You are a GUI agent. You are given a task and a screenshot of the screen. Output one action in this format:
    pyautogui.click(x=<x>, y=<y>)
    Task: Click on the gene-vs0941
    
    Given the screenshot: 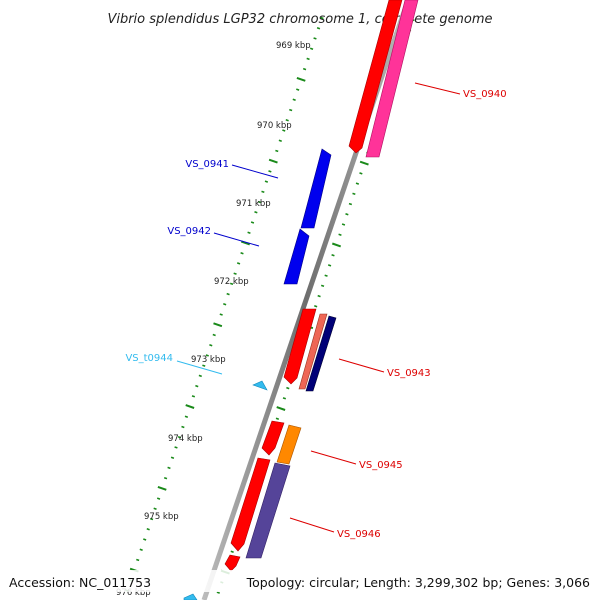 What is the action you would take?
    pyautogui.click(x=316, y=188)
    